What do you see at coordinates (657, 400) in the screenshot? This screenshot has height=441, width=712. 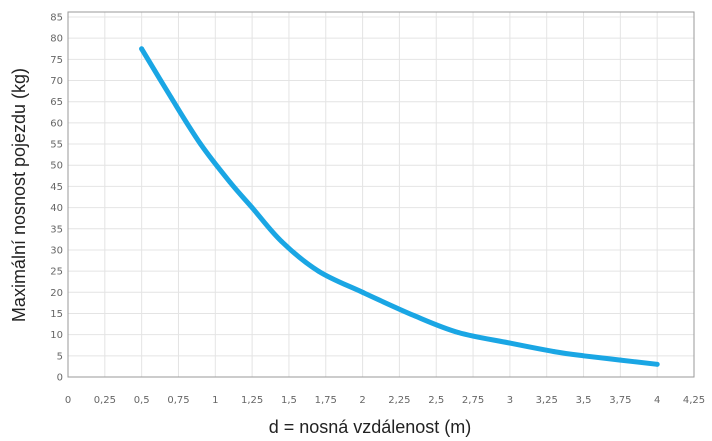 I see `x-tick-label: 4` at bounding box center [657, 400].